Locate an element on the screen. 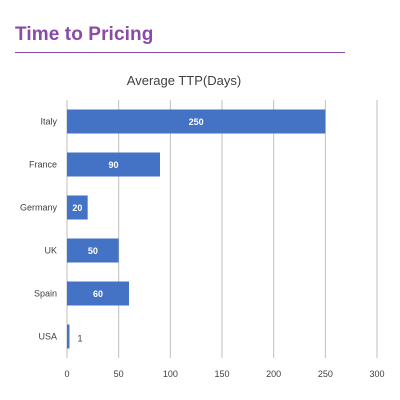 The height and width of the screenshot is (400, 400). bar-germany is located at coordinates (77, 207).